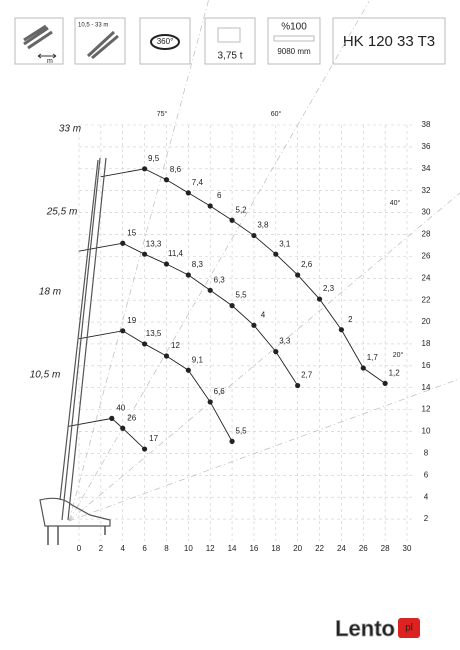 The image size is (460, 650). What do you see at coordinates (426, 409) in the screenshot?
I see `y-tick-label: 12` at bounding box center [426, 409].